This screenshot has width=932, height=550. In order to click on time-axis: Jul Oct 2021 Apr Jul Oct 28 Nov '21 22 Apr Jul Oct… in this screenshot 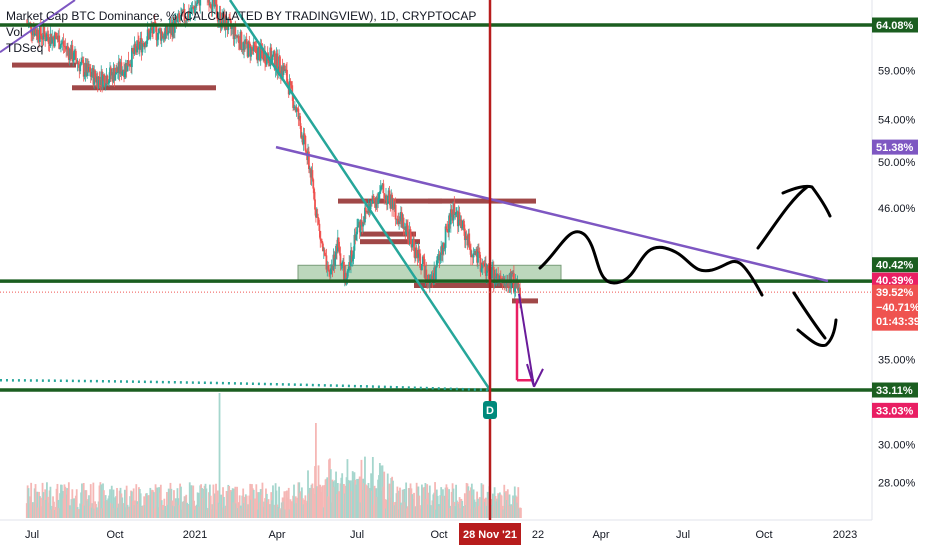, I will do `click(441, 534)`.